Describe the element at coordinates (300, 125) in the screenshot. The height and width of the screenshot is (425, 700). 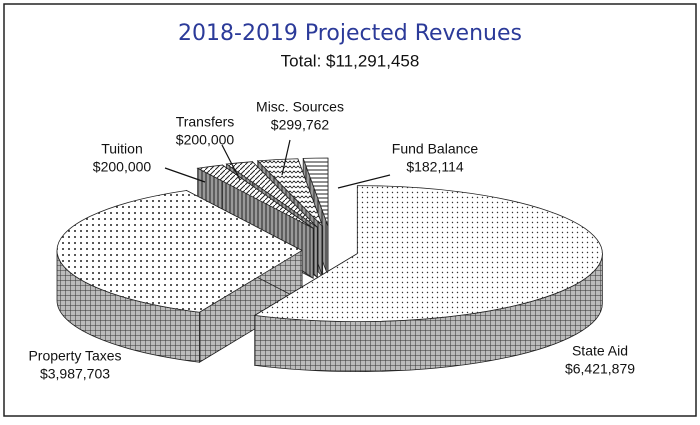
I see `slice-value-label: $299,762` at that location.